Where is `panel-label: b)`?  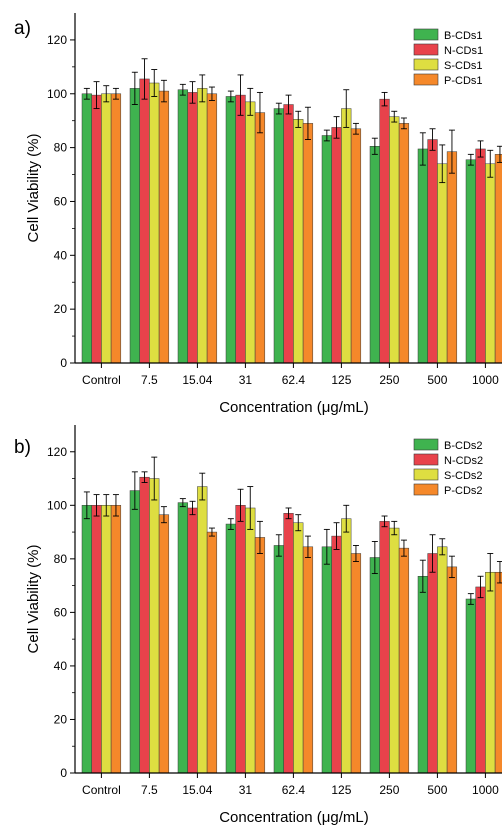
panel-label: b) is located at coordinates (22, 447).